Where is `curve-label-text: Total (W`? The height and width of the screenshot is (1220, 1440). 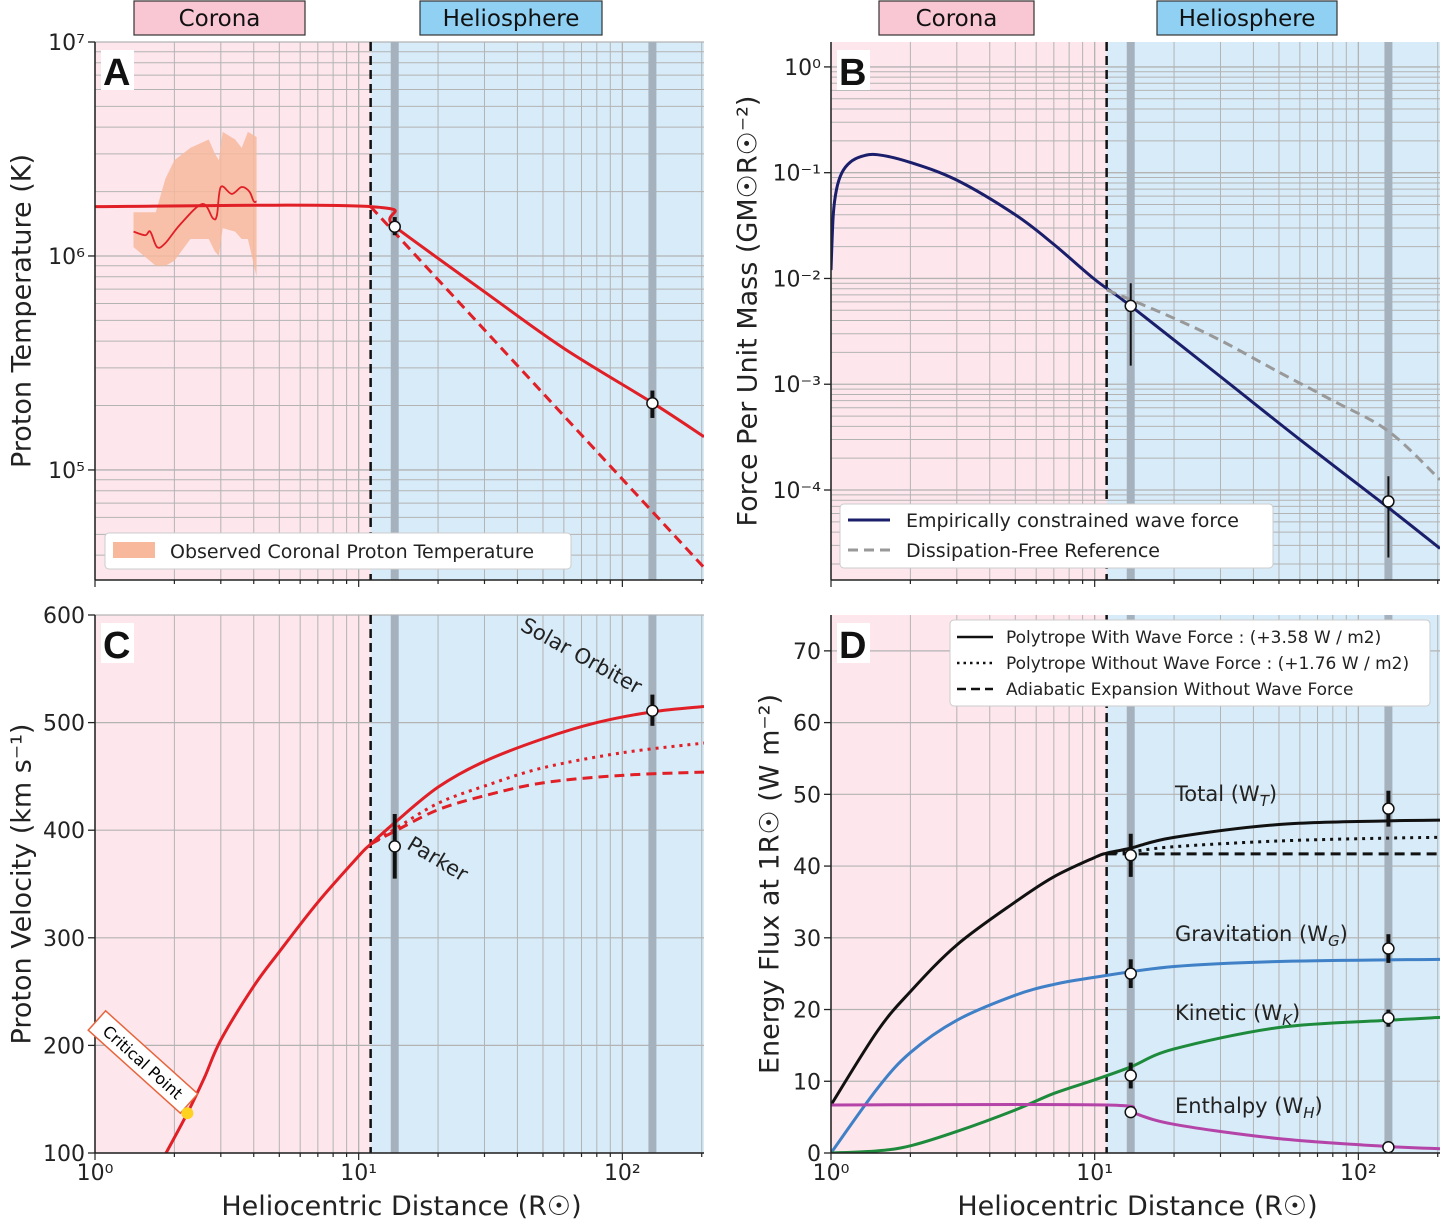
curve-label-text: Total (W is located at coordinates (1217, 794).